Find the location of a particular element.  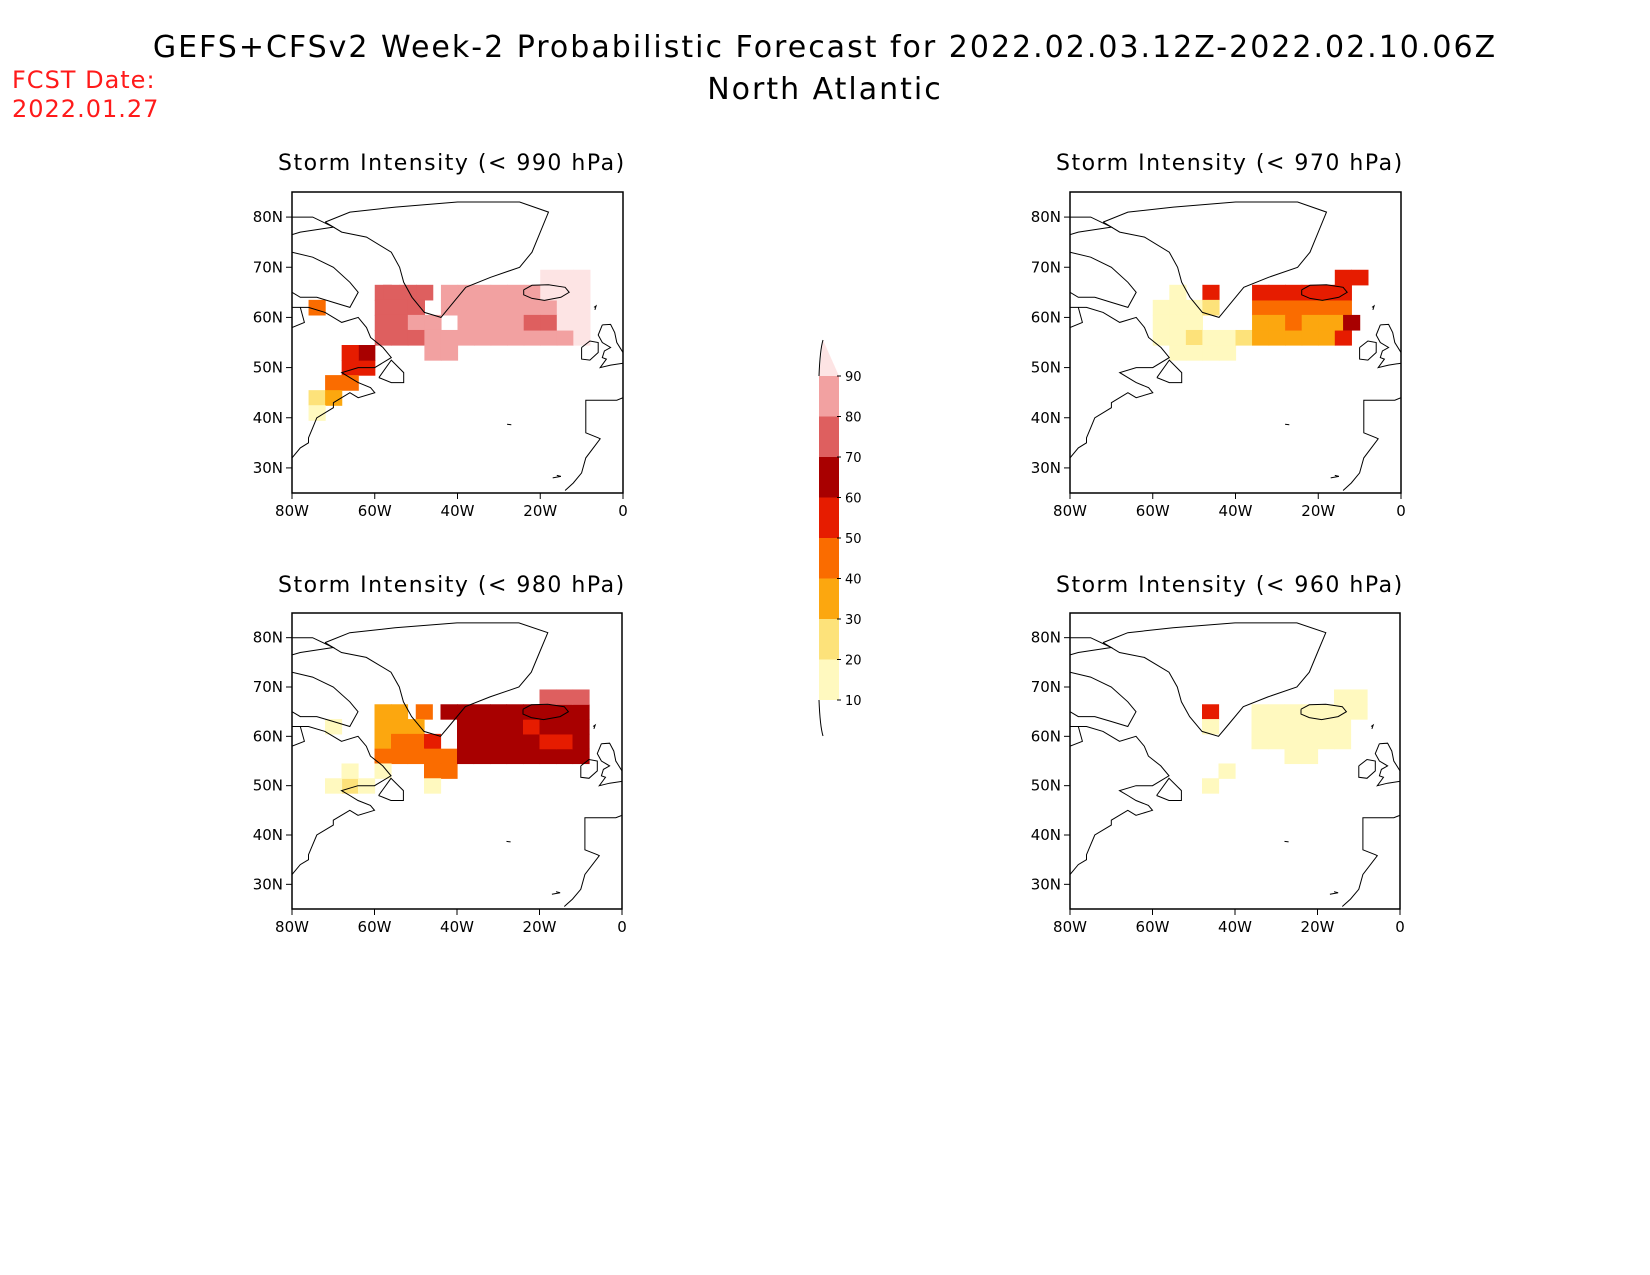

probability-field is located at coordinates (1285, 741).